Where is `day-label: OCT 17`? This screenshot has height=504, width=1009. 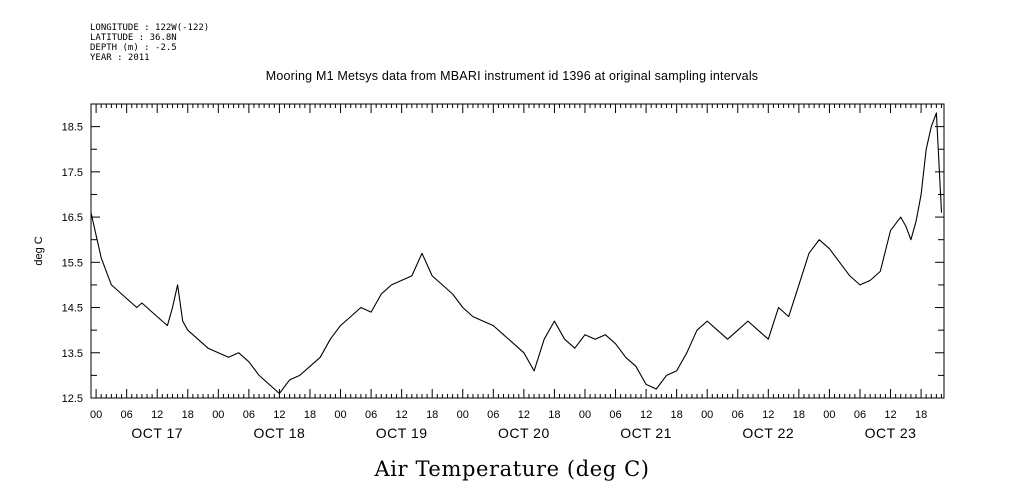 day-label: OCT 17 is located at coordinates (157, 433).